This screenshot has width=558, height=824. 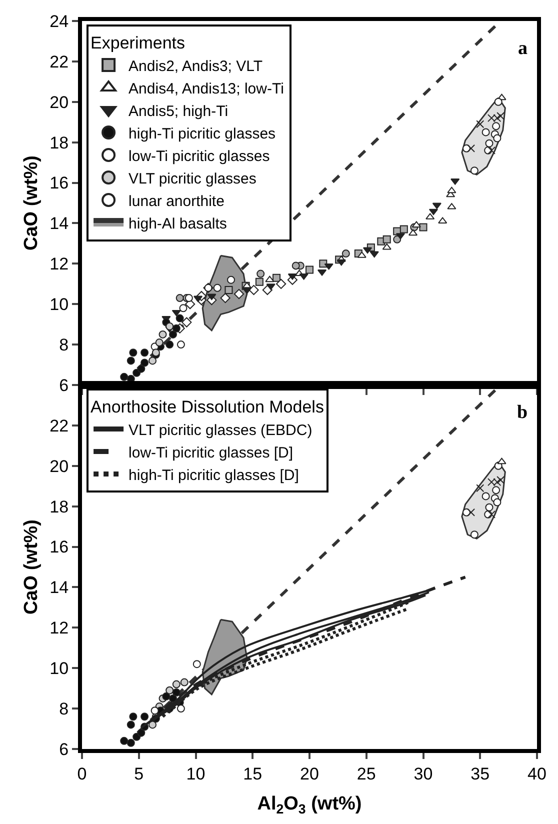 What do you see at coordinates (220, 430) in the screenshot?
I see `legend-label: VLT picritic glasses (EBDC)` at bounding box center [220, 430].